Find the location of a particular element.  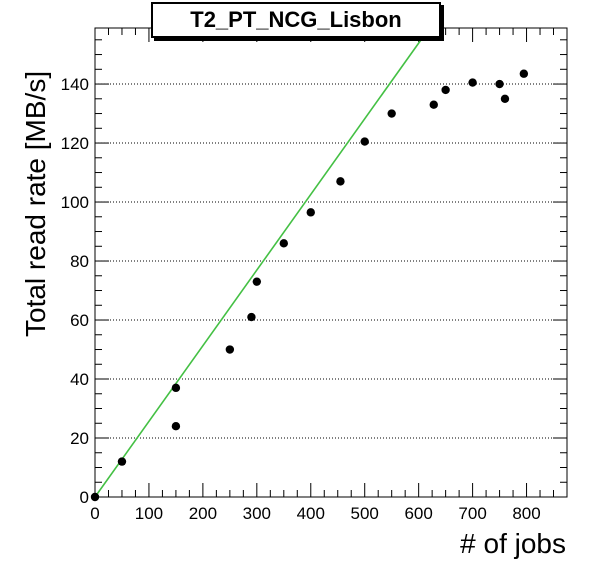

y-tick-label: 40 is located at coordinates (79, 379).